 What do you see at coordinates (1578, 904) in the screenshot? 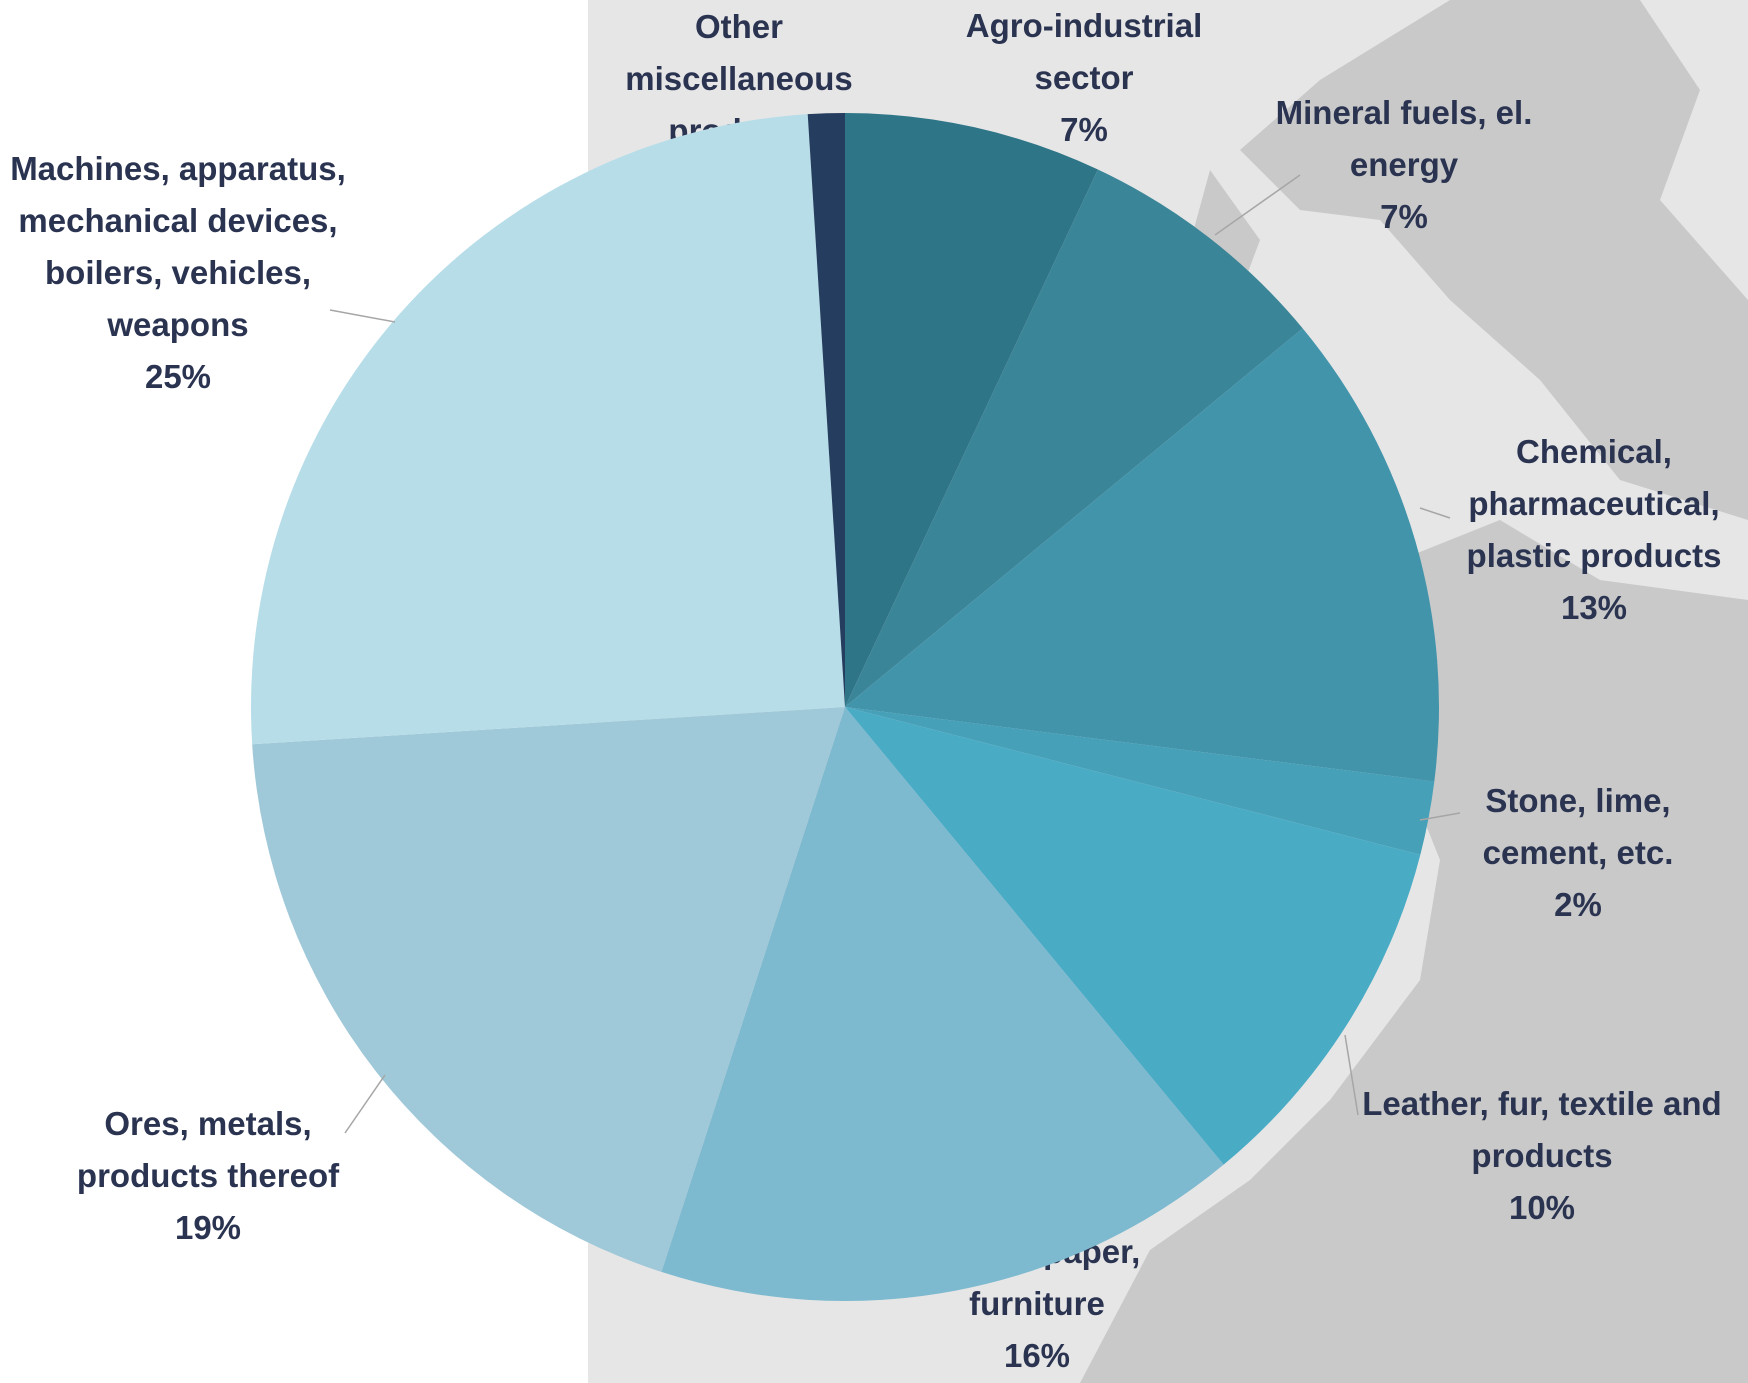
I see `value-label: 2%` at bounding box center [1578, 904].